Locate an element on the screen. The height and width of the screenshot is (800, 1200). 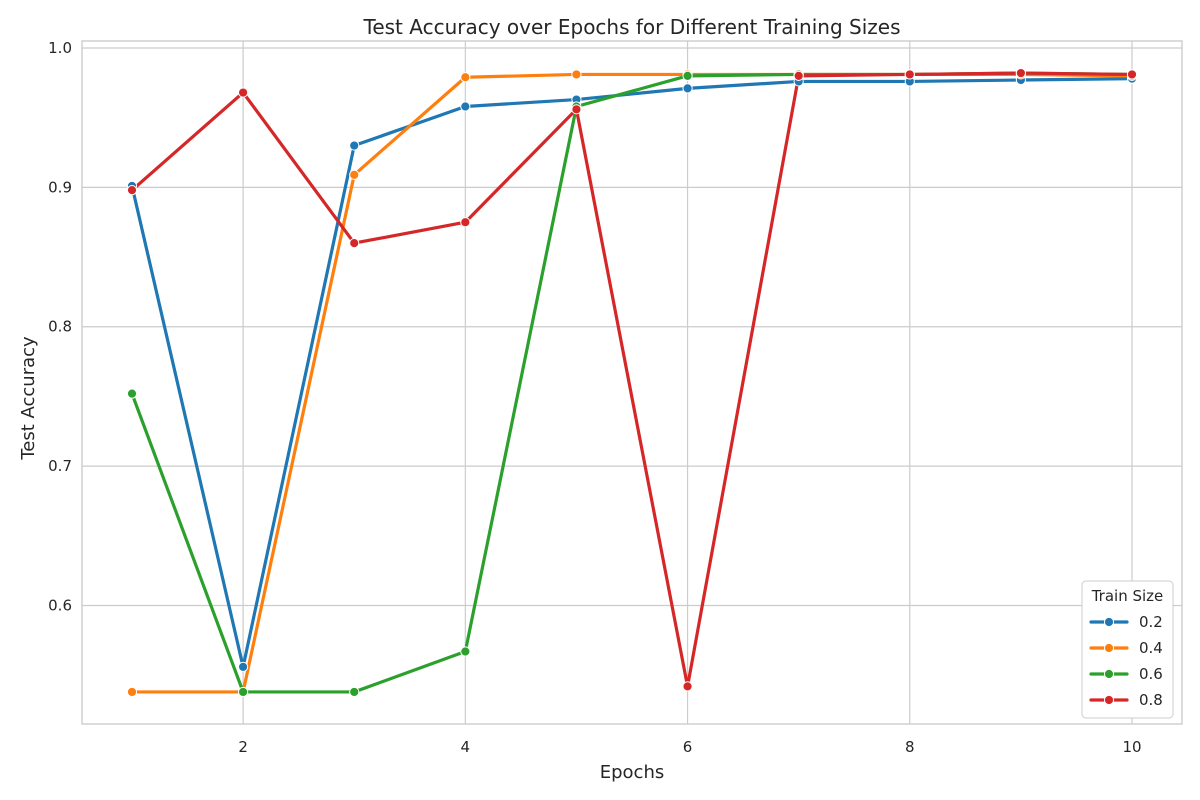
legend-title: Train Size is located at coordinates (1127, 596).